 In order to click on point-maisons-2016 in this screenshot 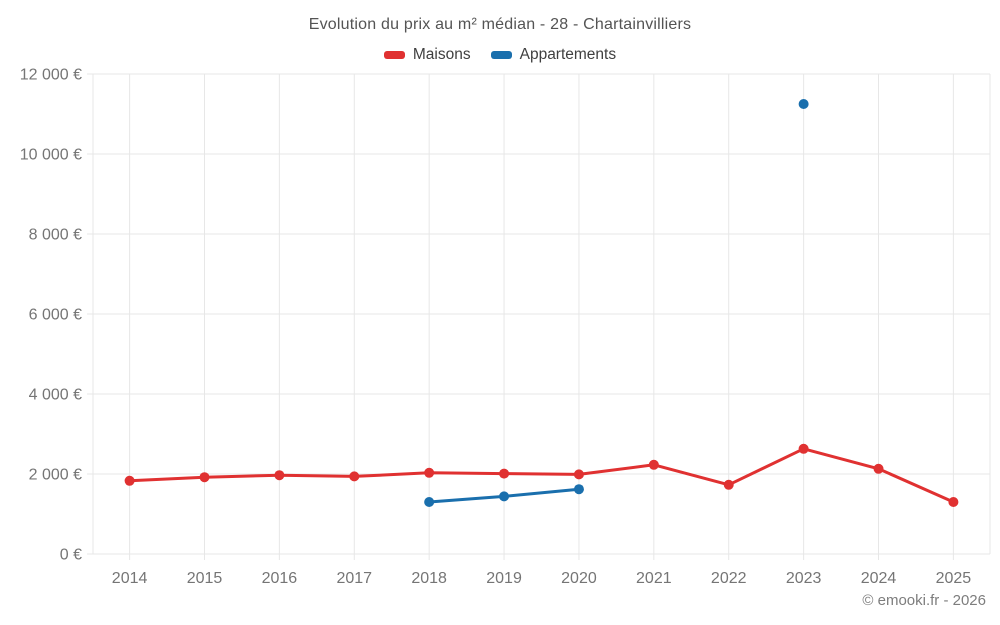, I will do `click(279, 475)`.